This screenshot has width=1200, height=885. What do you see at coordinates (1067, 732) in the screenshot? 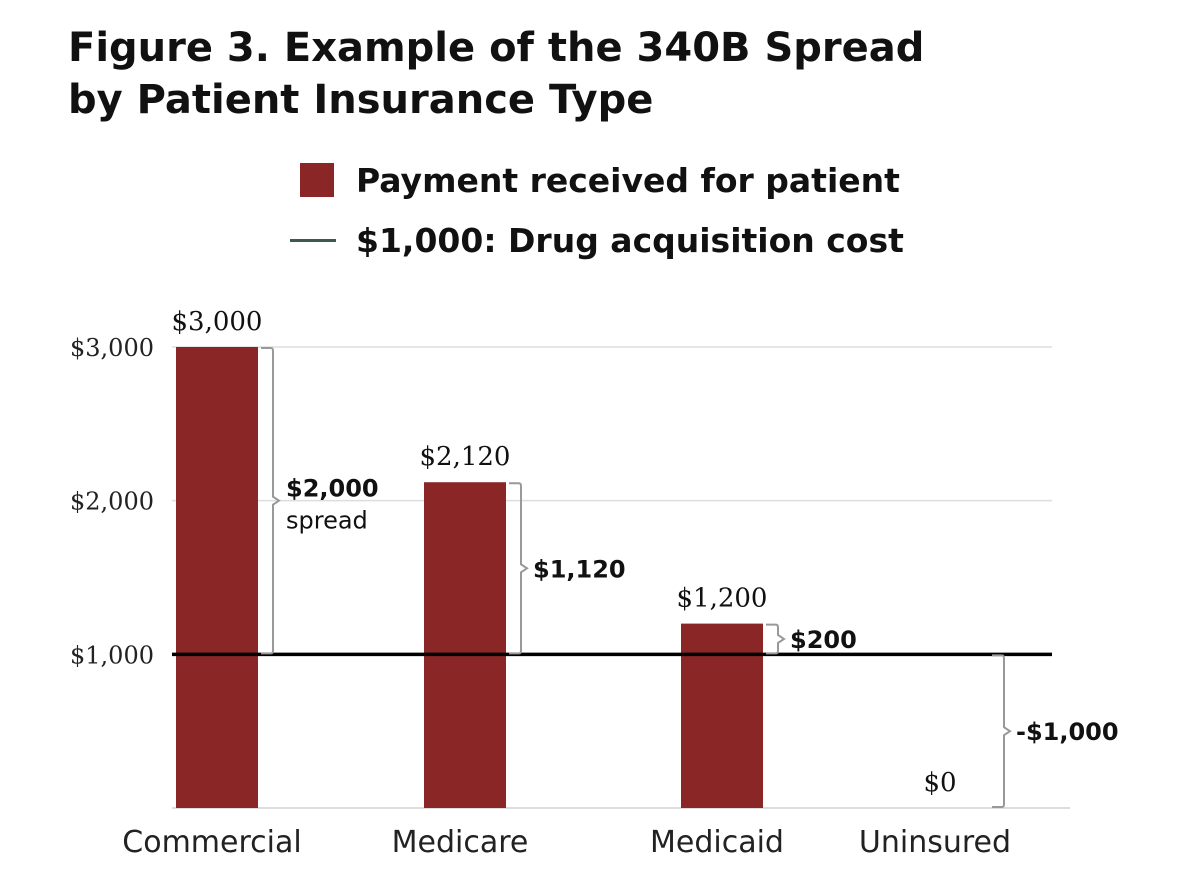
I see `spread-label: -$1,000` at bounding box center [1067, 732].